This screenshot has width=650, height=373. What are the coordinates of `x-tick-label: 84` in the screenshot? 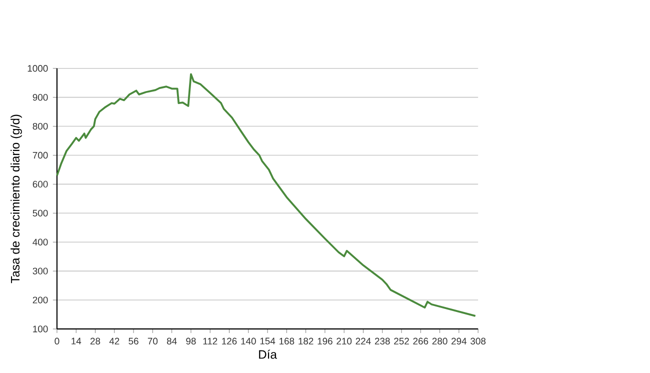 It's located at (171, 341).